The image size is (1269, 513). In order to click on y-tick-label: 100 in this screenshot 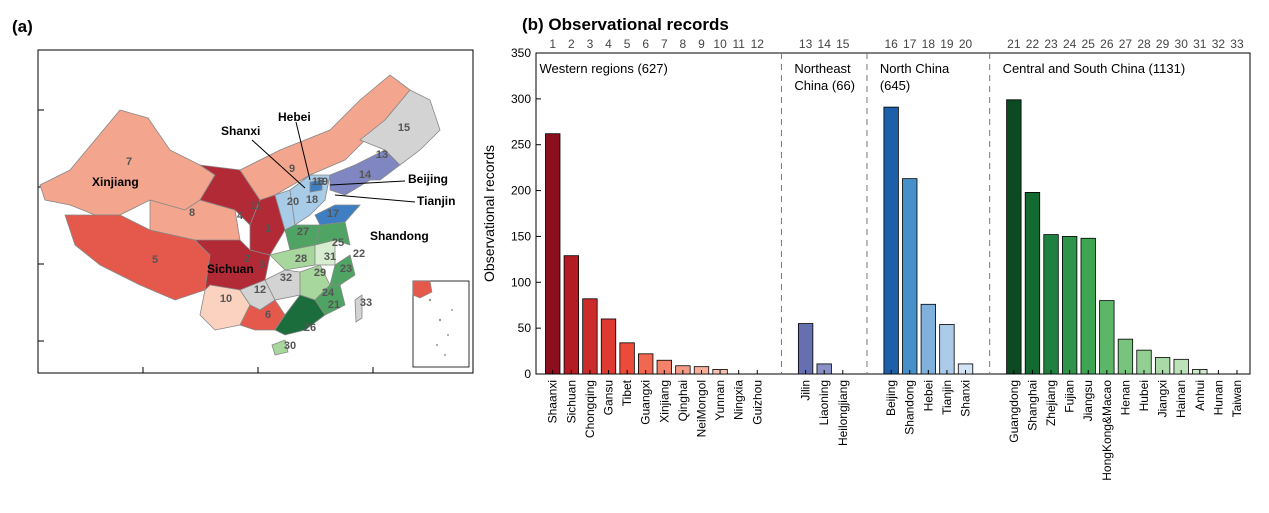, I will do `click(521, 282)`.